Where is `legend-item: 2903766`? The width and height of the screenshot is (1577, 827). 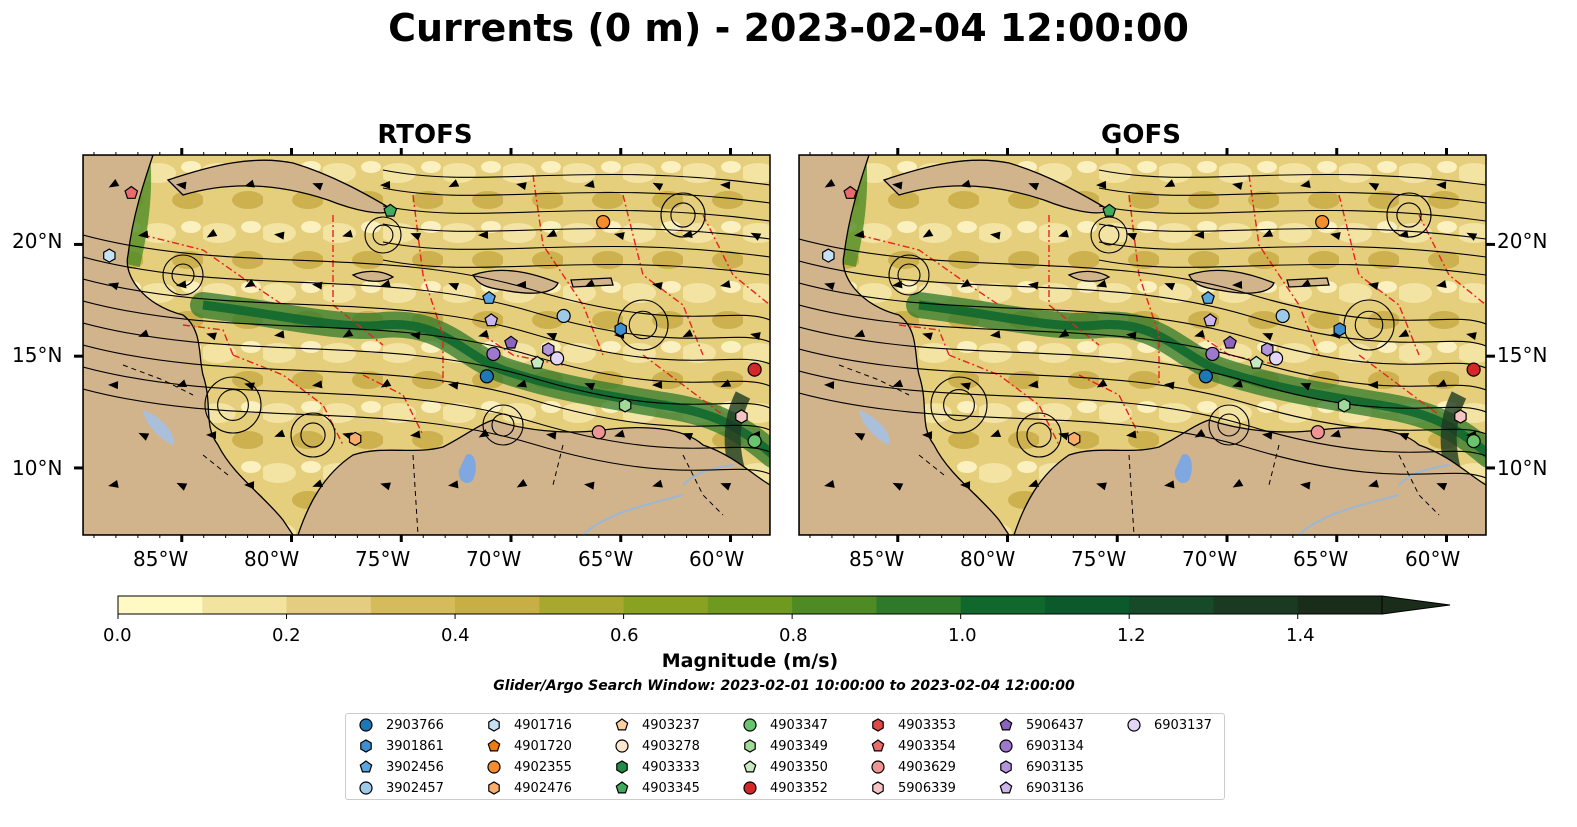
legend-item: 2903766 is located at coordinates (401, 725).